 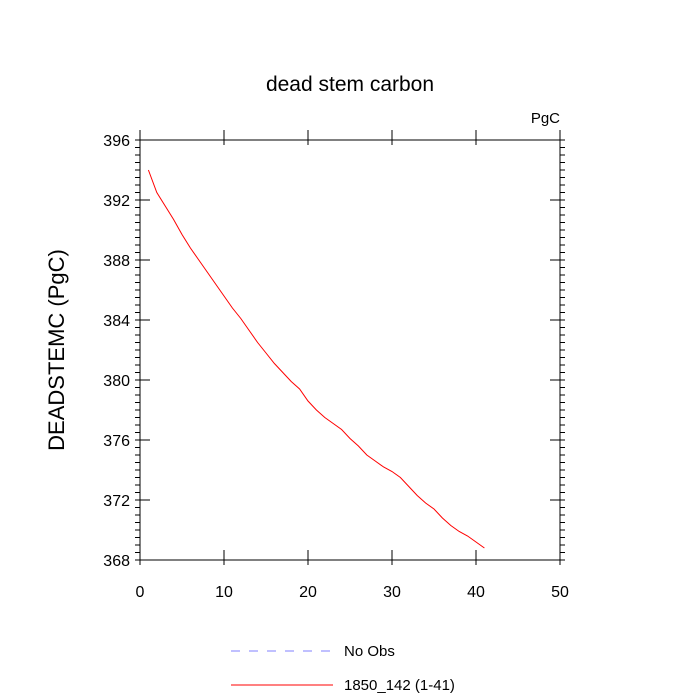 What do you see at coordinates (399, 685) in the screenshot?
I see `legend-label-1: 1850_142 (1-41)` at bounding box center [399, 685].